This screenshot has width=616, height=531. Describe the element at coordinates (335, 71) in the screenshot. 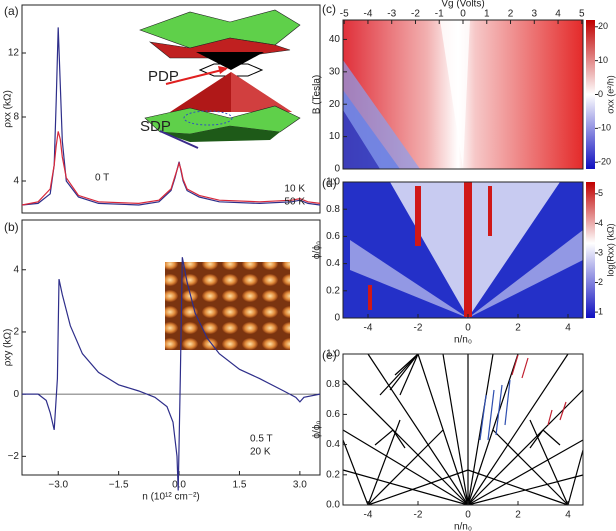

I see `y-tick-label: 30` at that location.